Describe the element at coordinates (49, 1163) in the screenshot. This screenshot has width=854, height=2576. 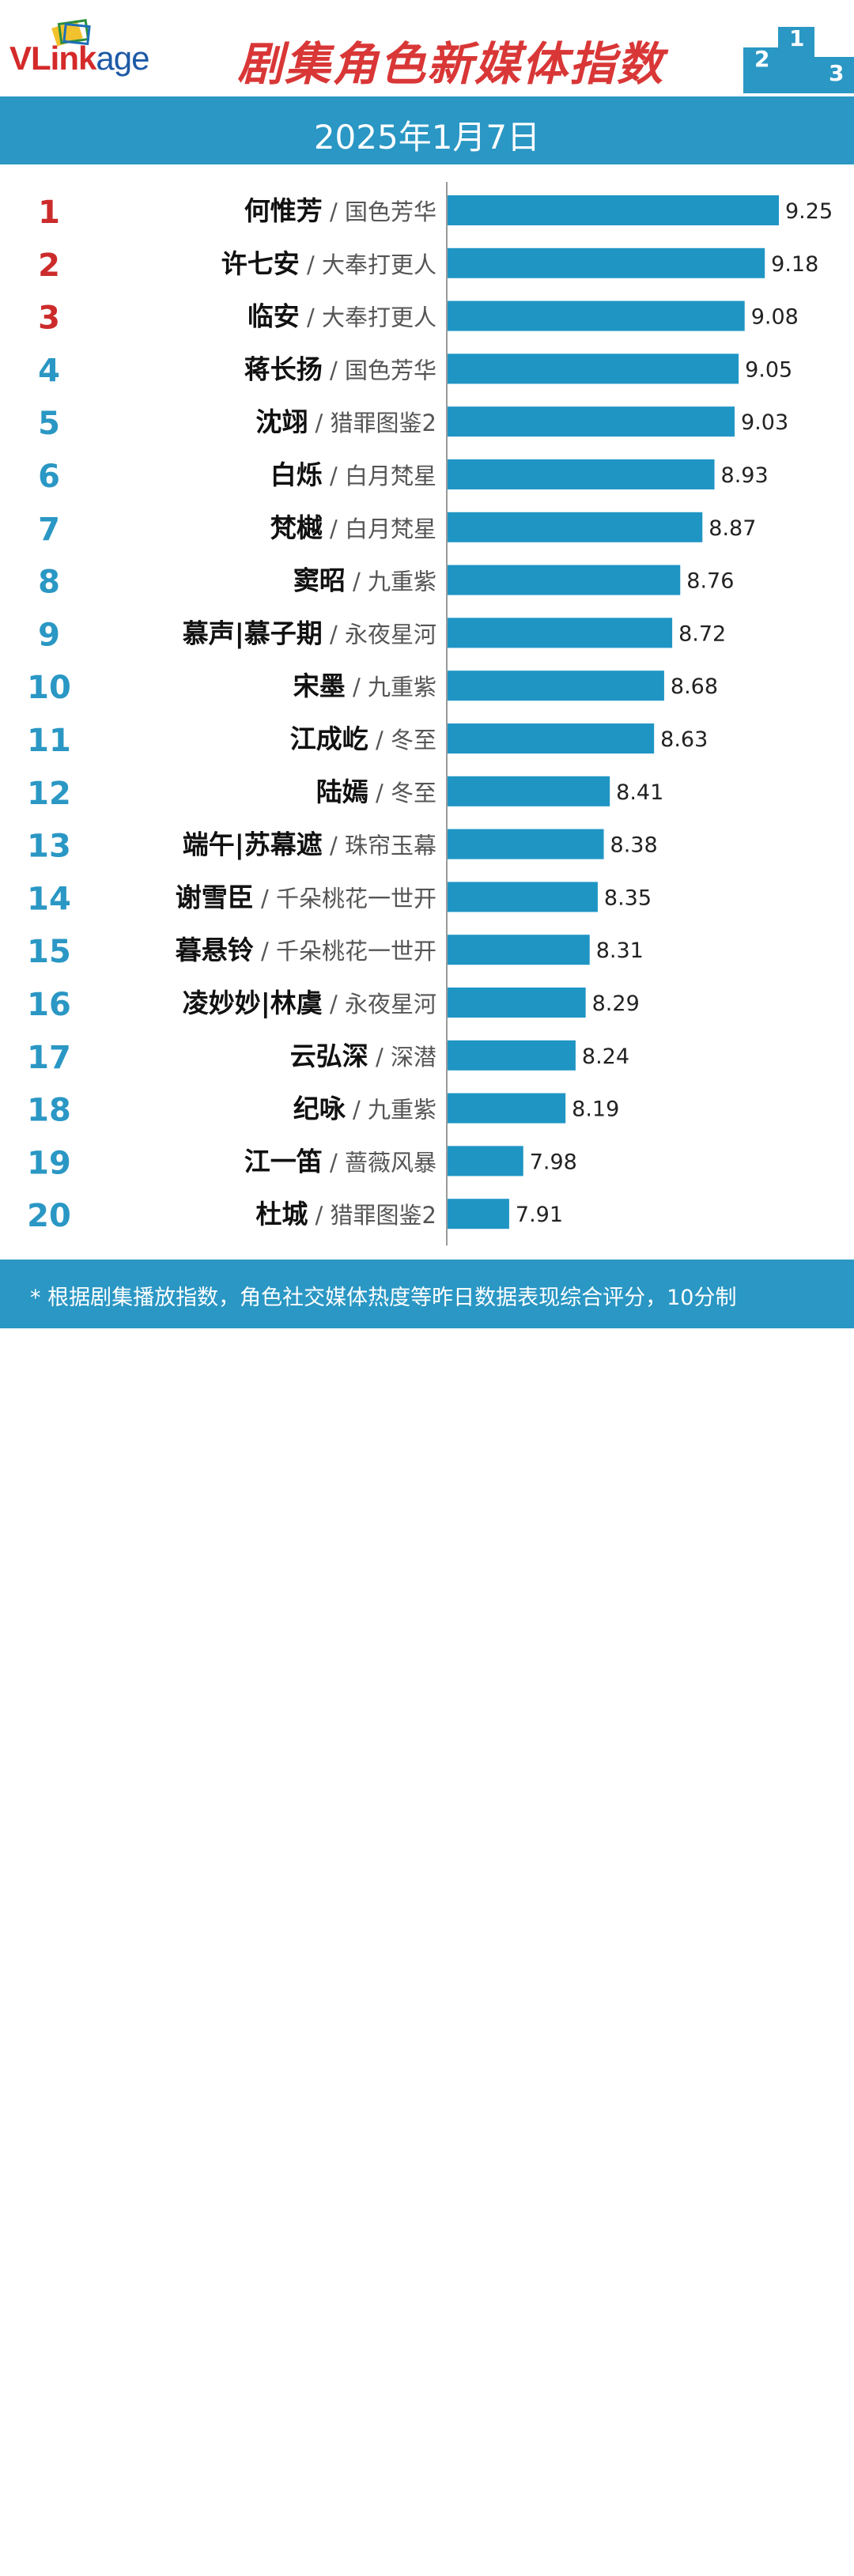
I see `rank-number: 19` at that location.